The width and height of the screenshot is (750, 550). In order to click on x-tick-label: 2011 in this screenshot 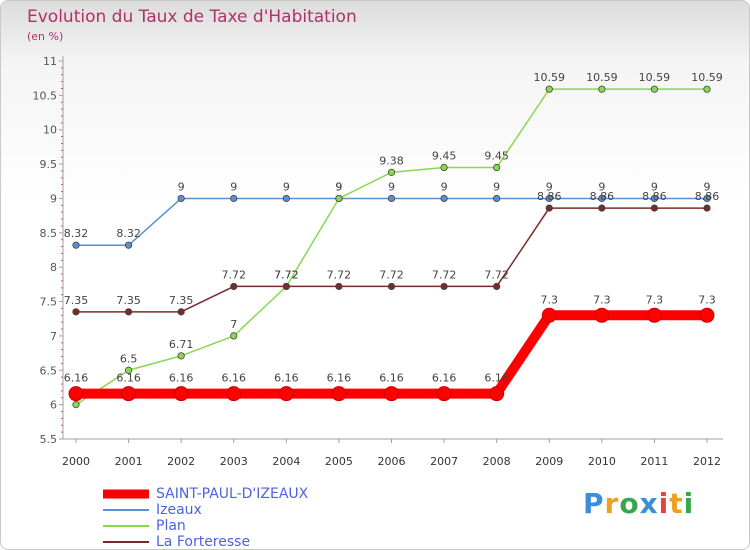, I will do `click(654, 461)`.